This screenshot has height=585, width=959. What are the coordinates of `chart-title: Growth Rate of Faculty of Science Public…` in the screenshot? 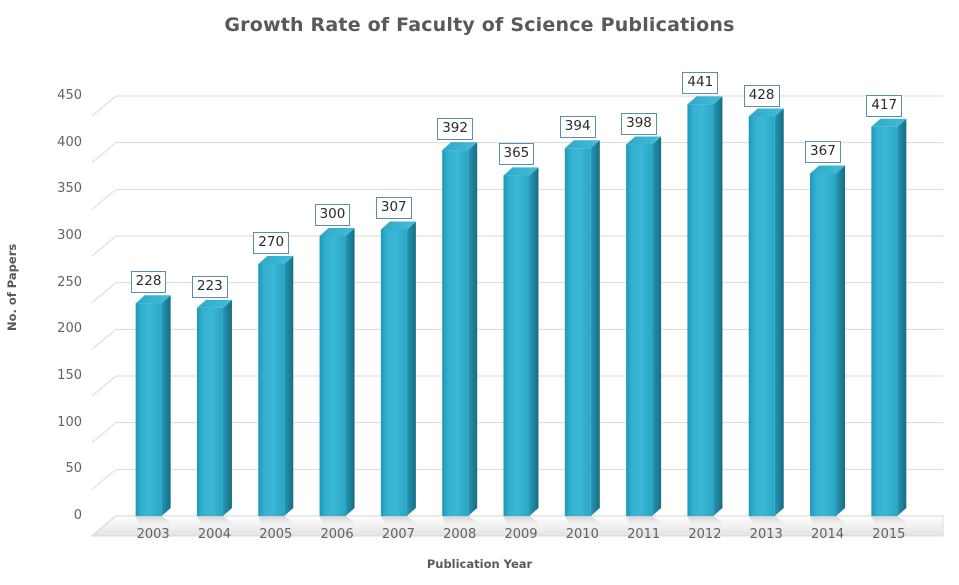 It's located at (479, 25).